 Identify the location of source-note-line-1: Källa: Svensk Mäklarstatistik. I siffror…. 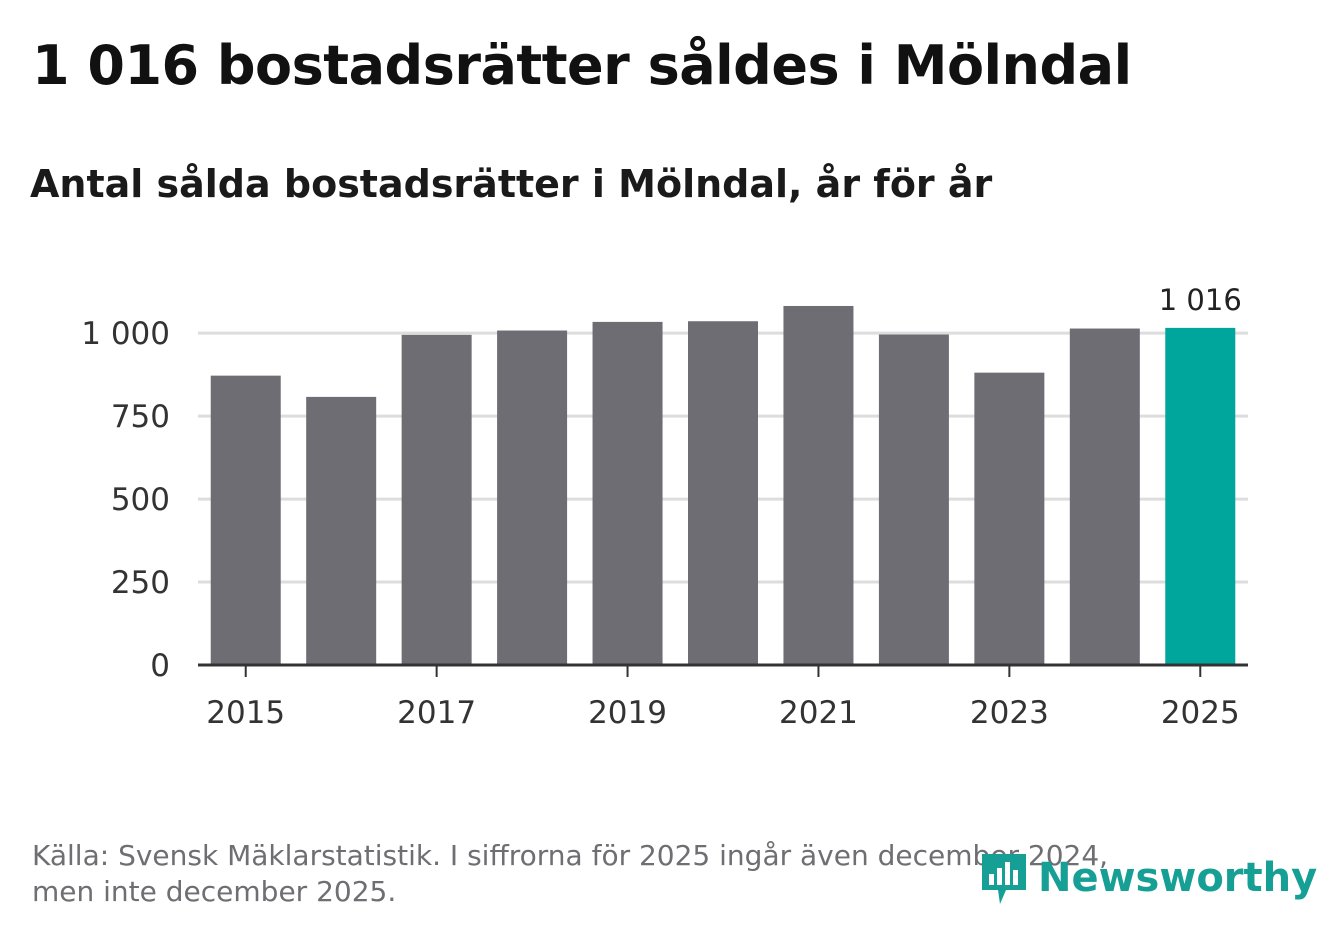
(570, 855).